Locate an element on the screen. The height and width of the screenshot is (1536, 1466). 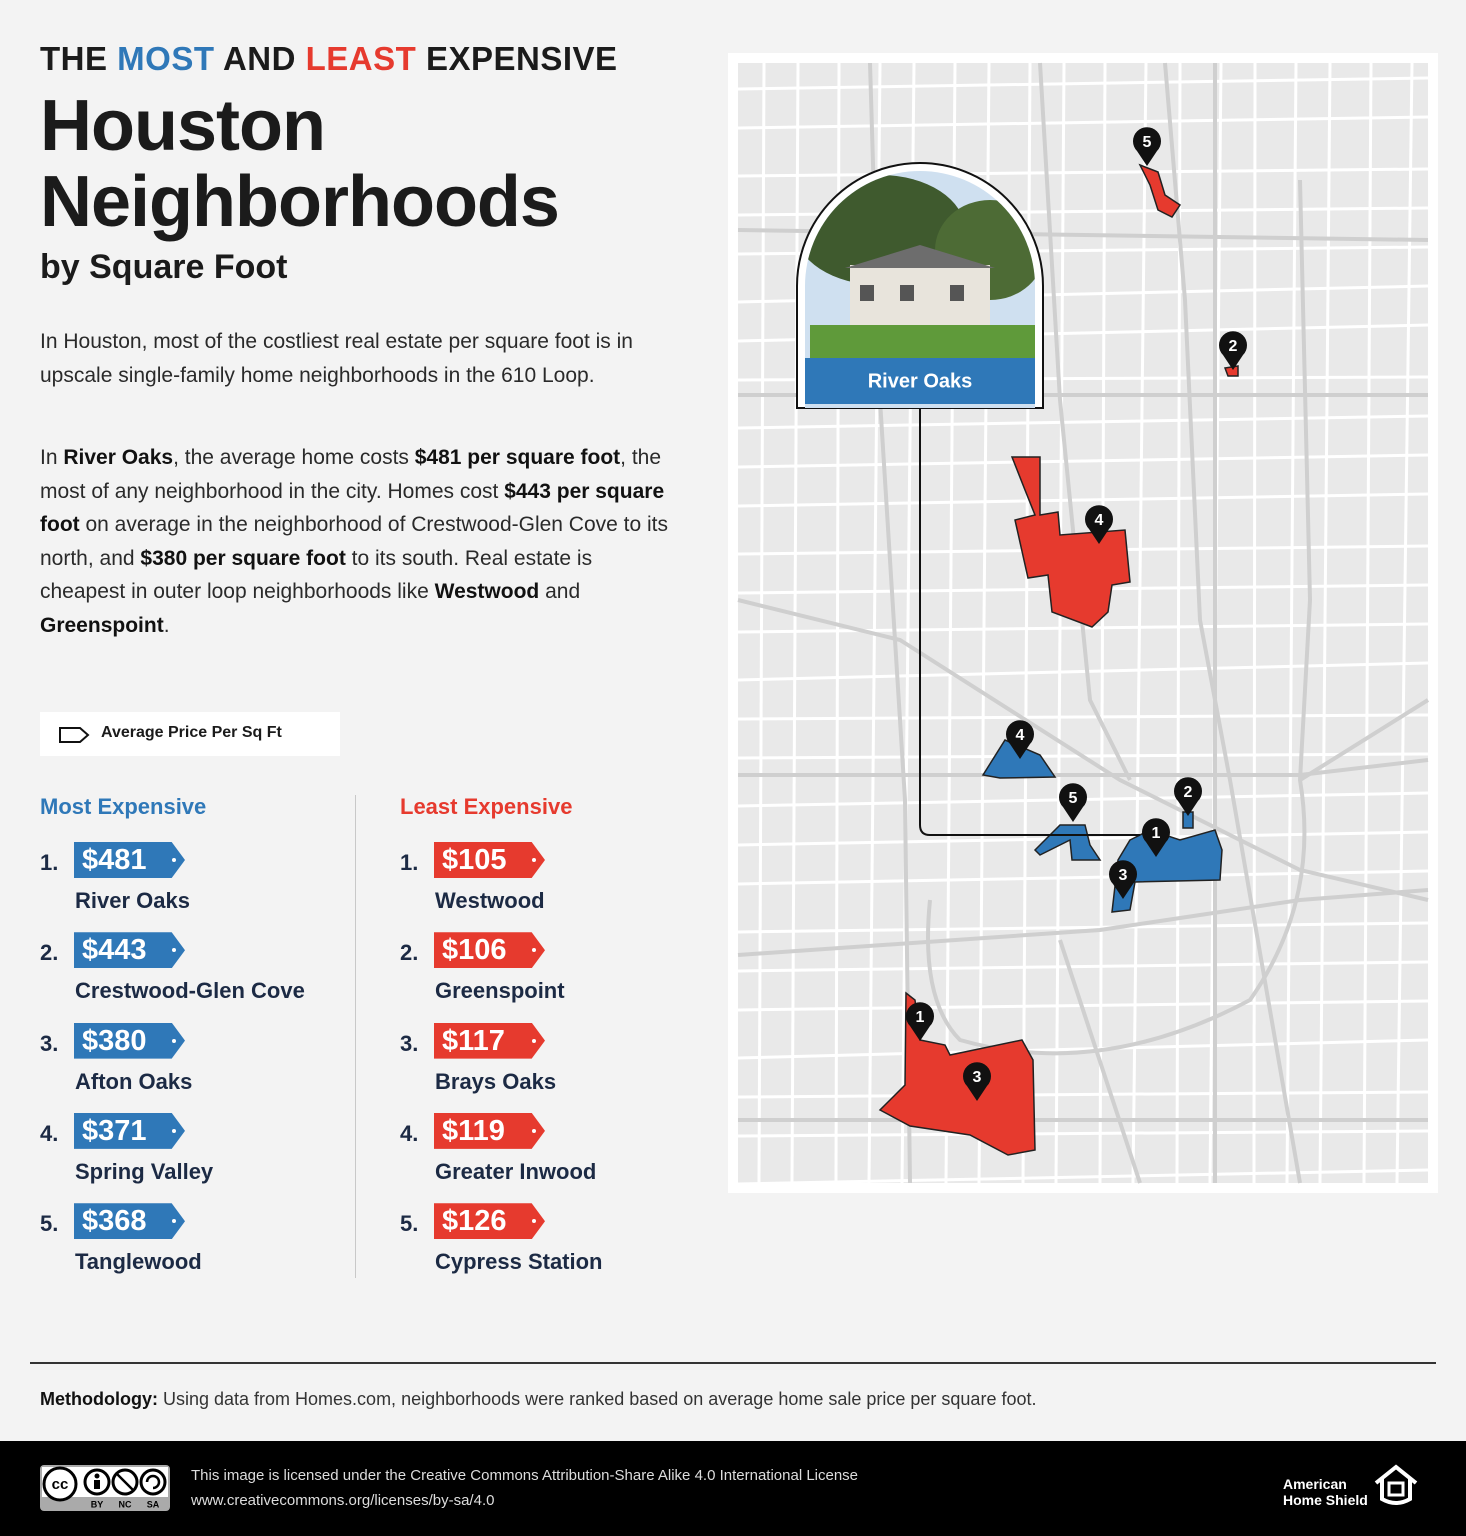
pin-label: 4 is located at coordinates (1099, 520).